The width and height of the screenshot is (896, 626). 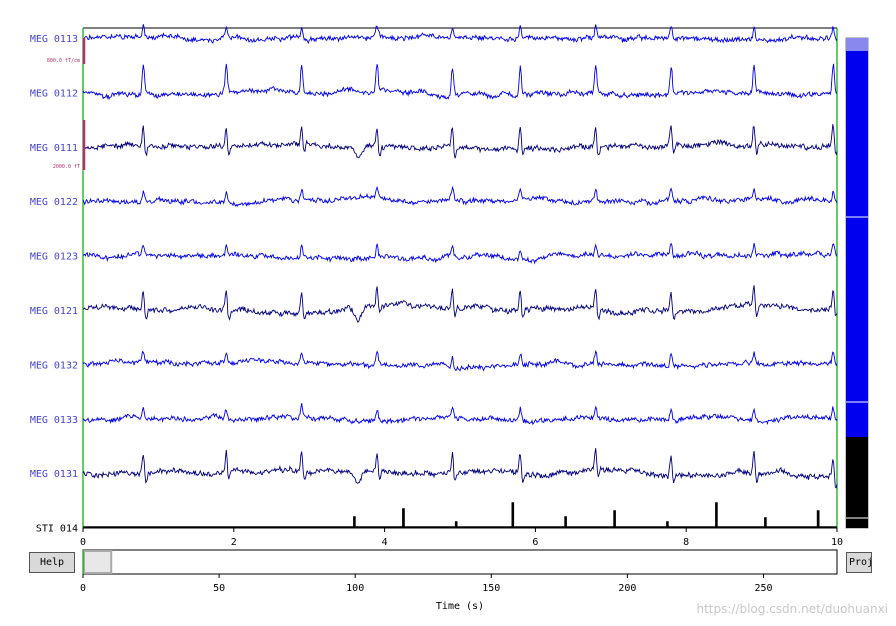 What do you see at coordinates (52, 562) in the screenshot?
I see `help-button: Help` at bounding box center [52, 562].